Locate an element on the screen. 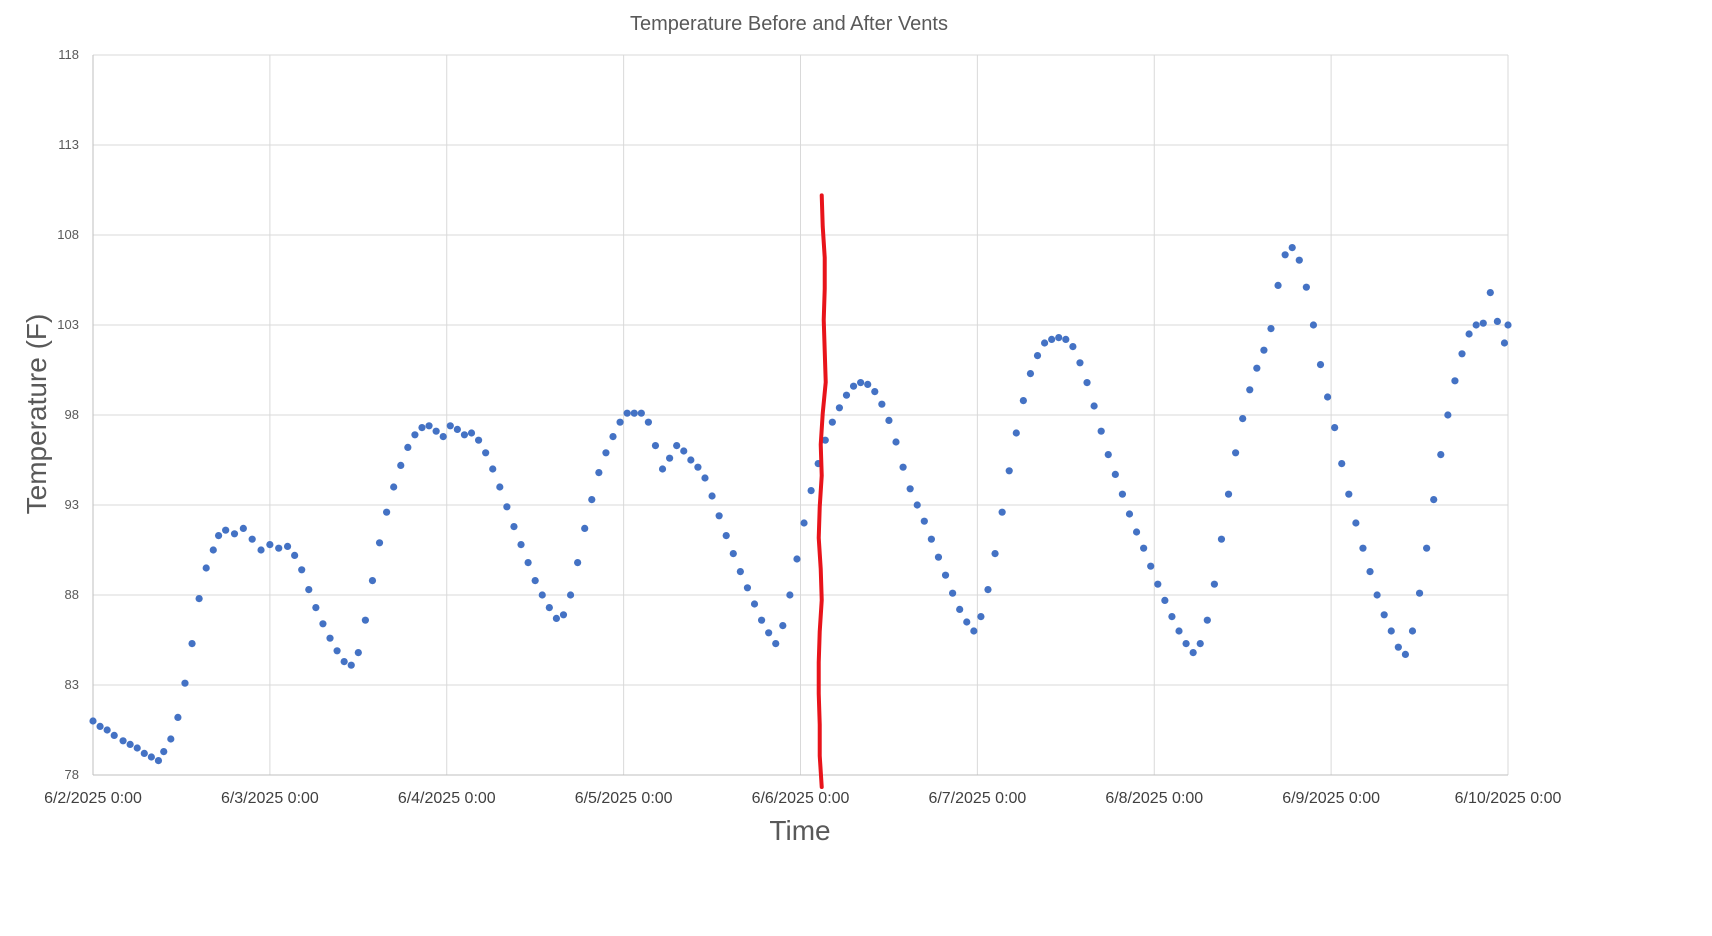  x-tick-label: 6/5/2025 0:00 is located at coordinates (624, 798).